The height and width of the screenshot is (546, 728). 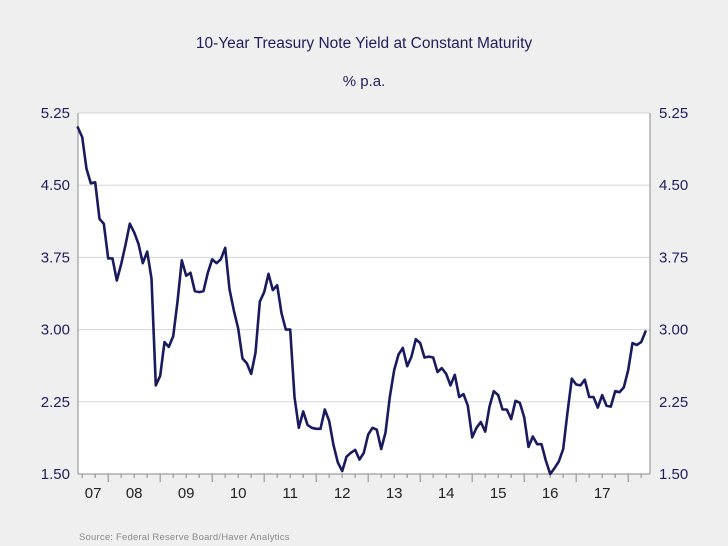 I want to click on y-tick-label-left: 1.50, so click(x=55, y=474).